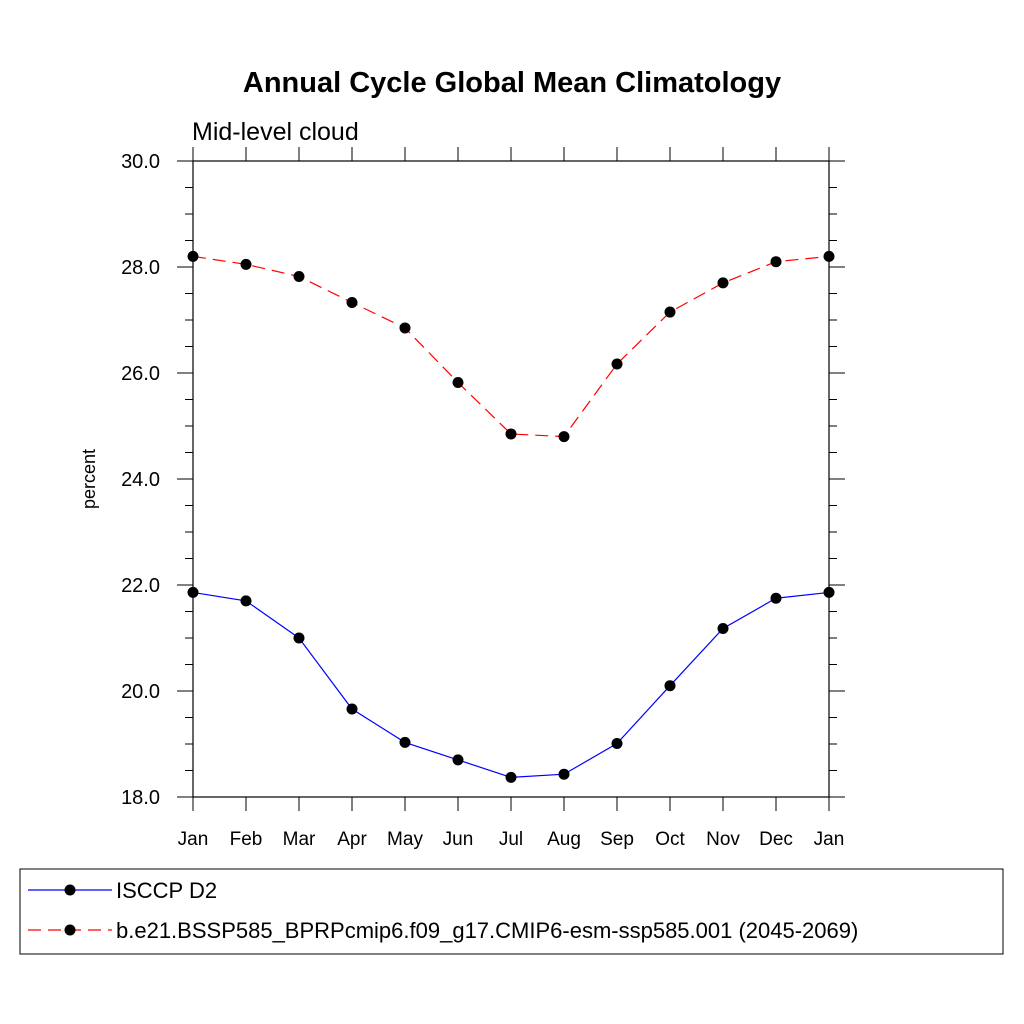  I want to click on y-tick-label: 22.0, so click(140, 586).